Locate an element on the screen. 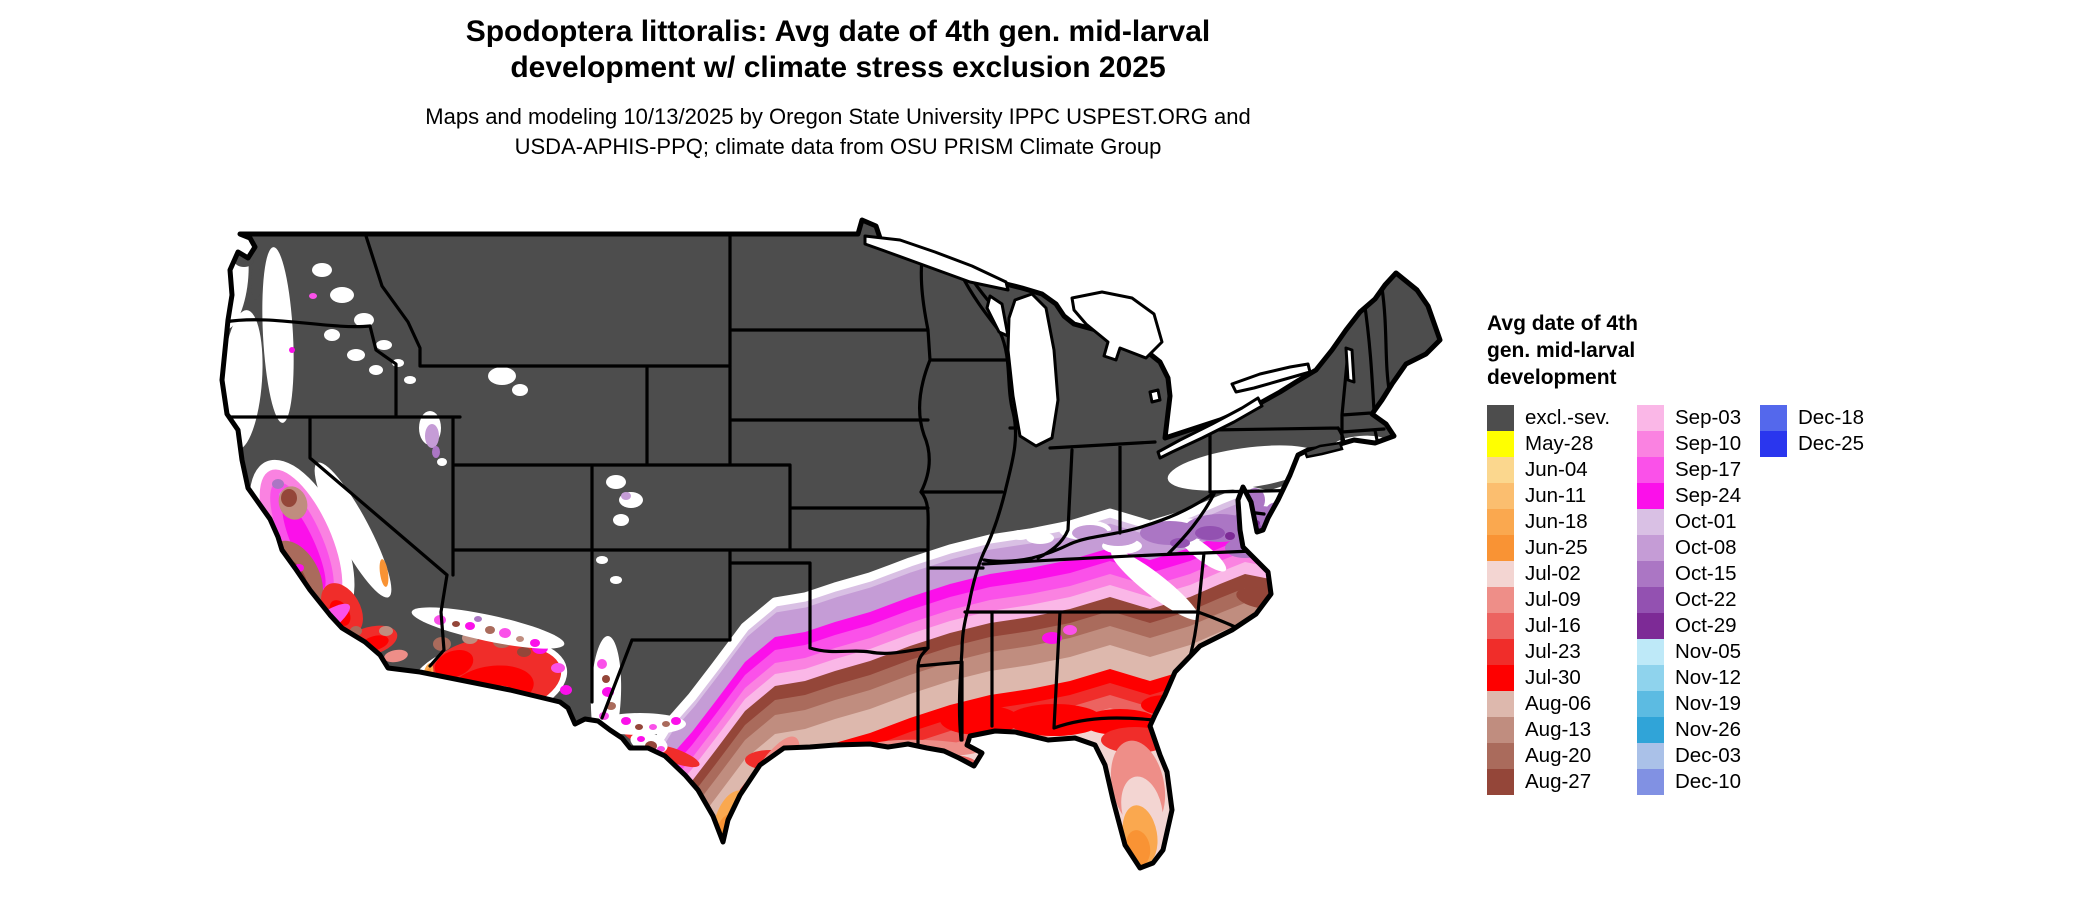 The image size is (2100, 897). legend-item-excl-sev-: excl.-sev. is located at coordinates (1548, 418).